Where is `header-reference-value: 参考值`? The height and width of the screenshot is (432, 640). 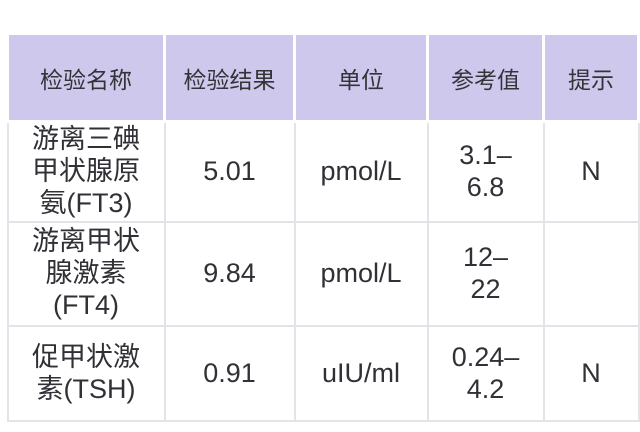
header-reference-value: 参考值 is located at coordinates (485, 77).